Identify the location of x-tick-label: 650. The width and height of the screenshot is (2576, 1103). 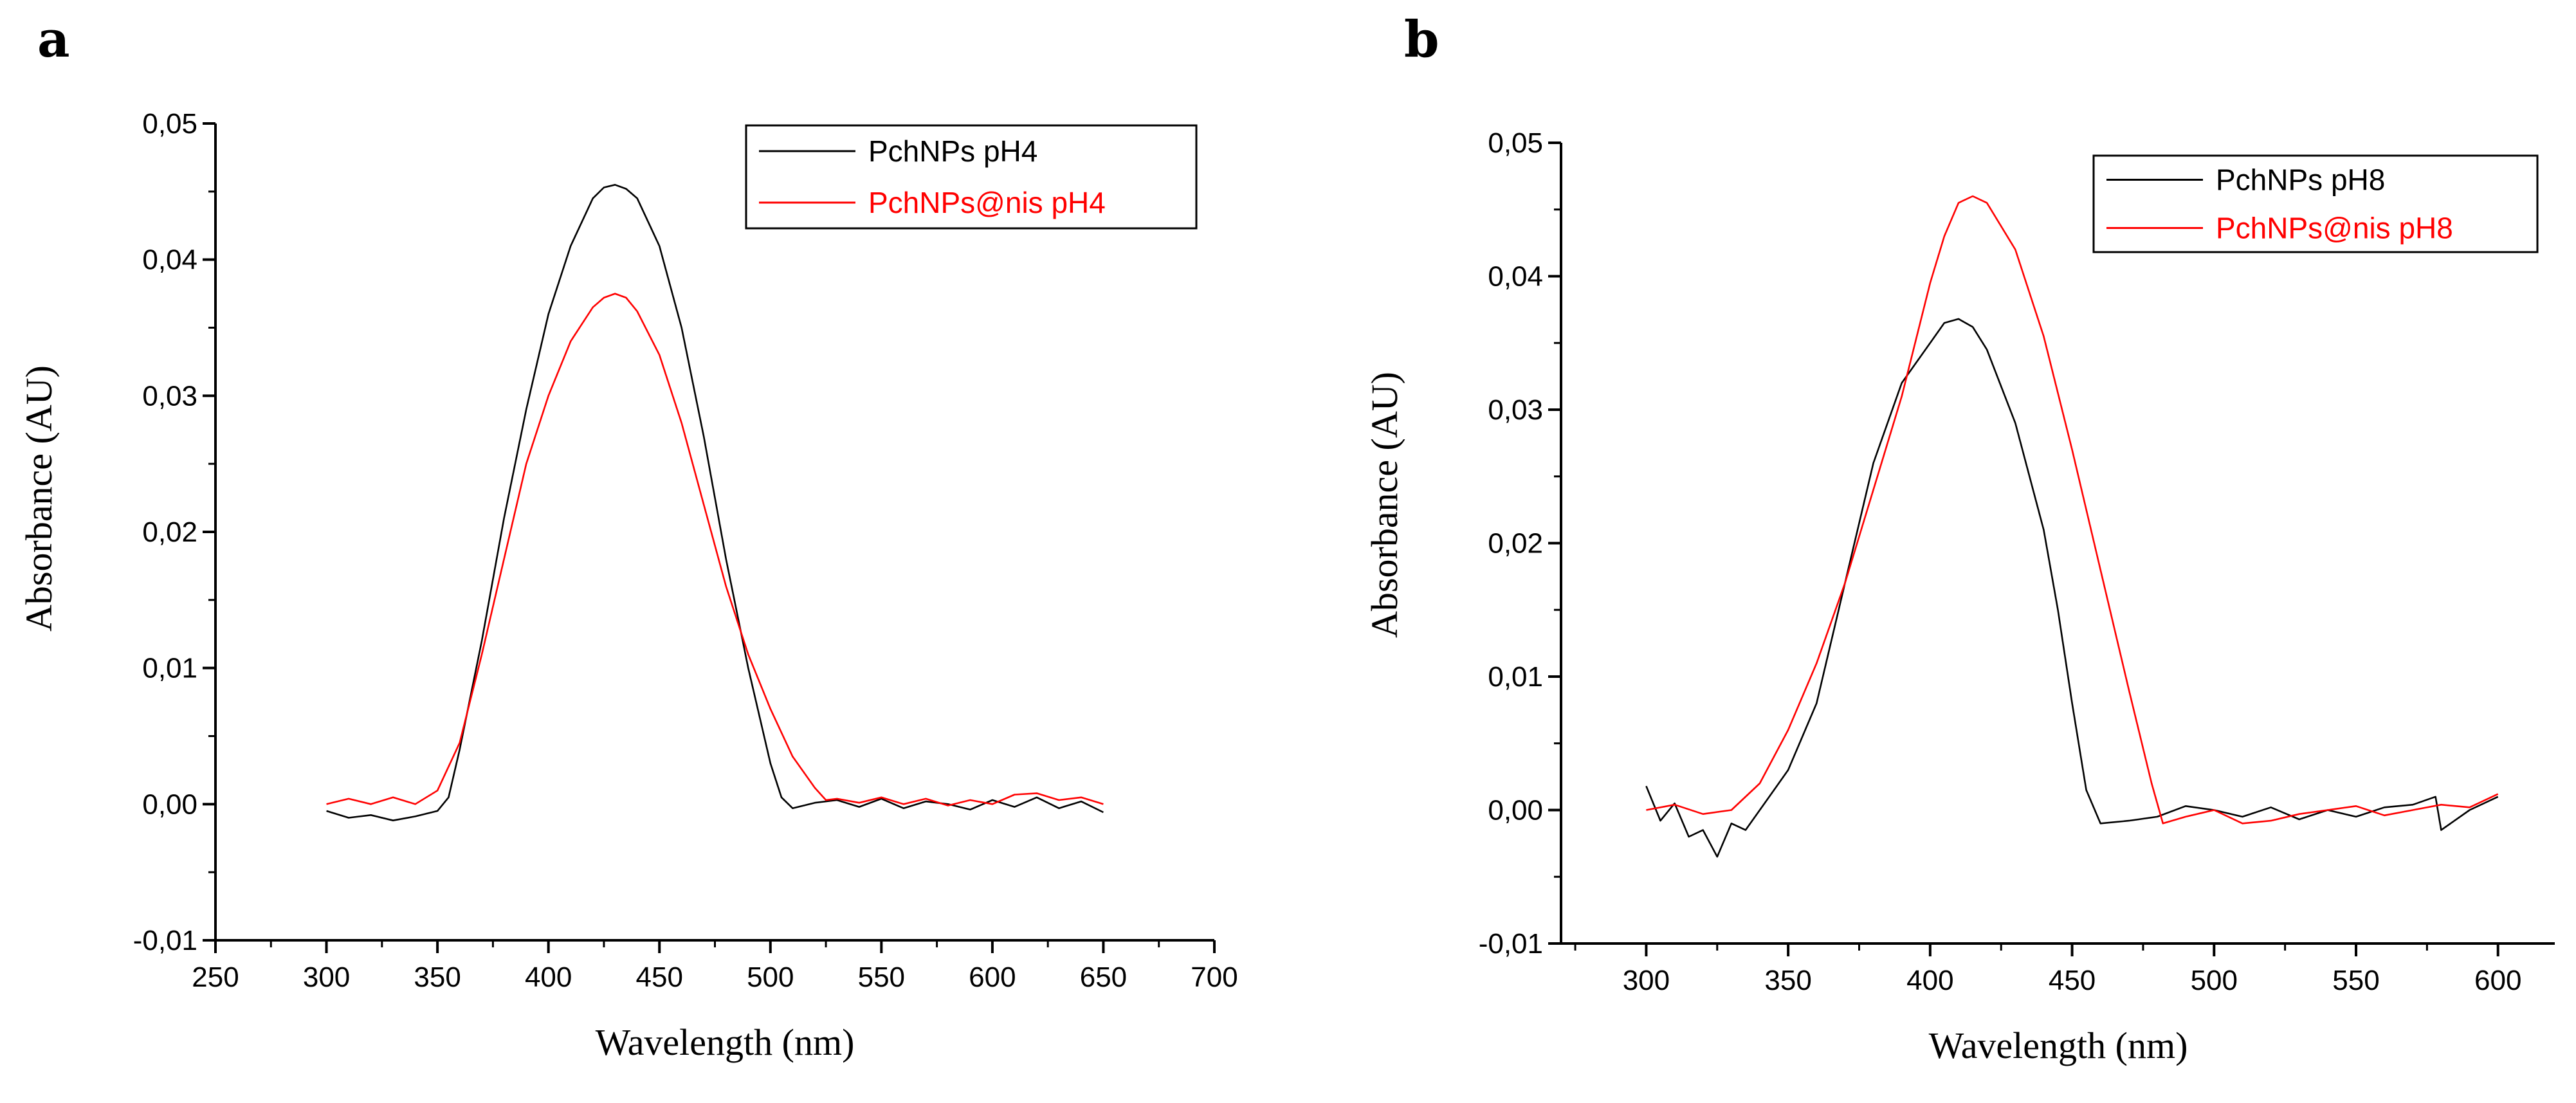
(1103, 978).